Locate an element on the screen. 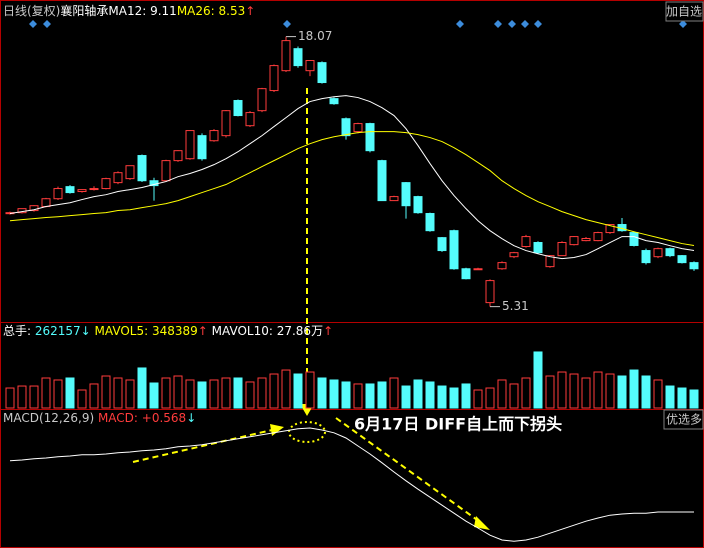 This screenshot has width=704, height=548. extreme-label: 5.31 is located at coordinates (515, 306).